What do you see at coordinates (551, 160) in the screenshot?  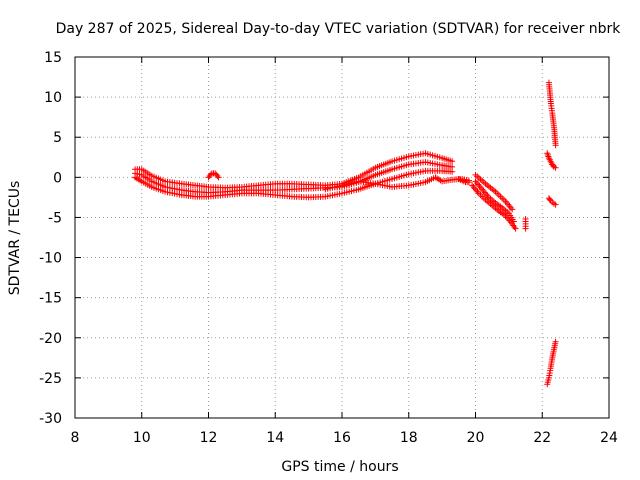 I see `series-track-l` at bounding box center [551, 160].